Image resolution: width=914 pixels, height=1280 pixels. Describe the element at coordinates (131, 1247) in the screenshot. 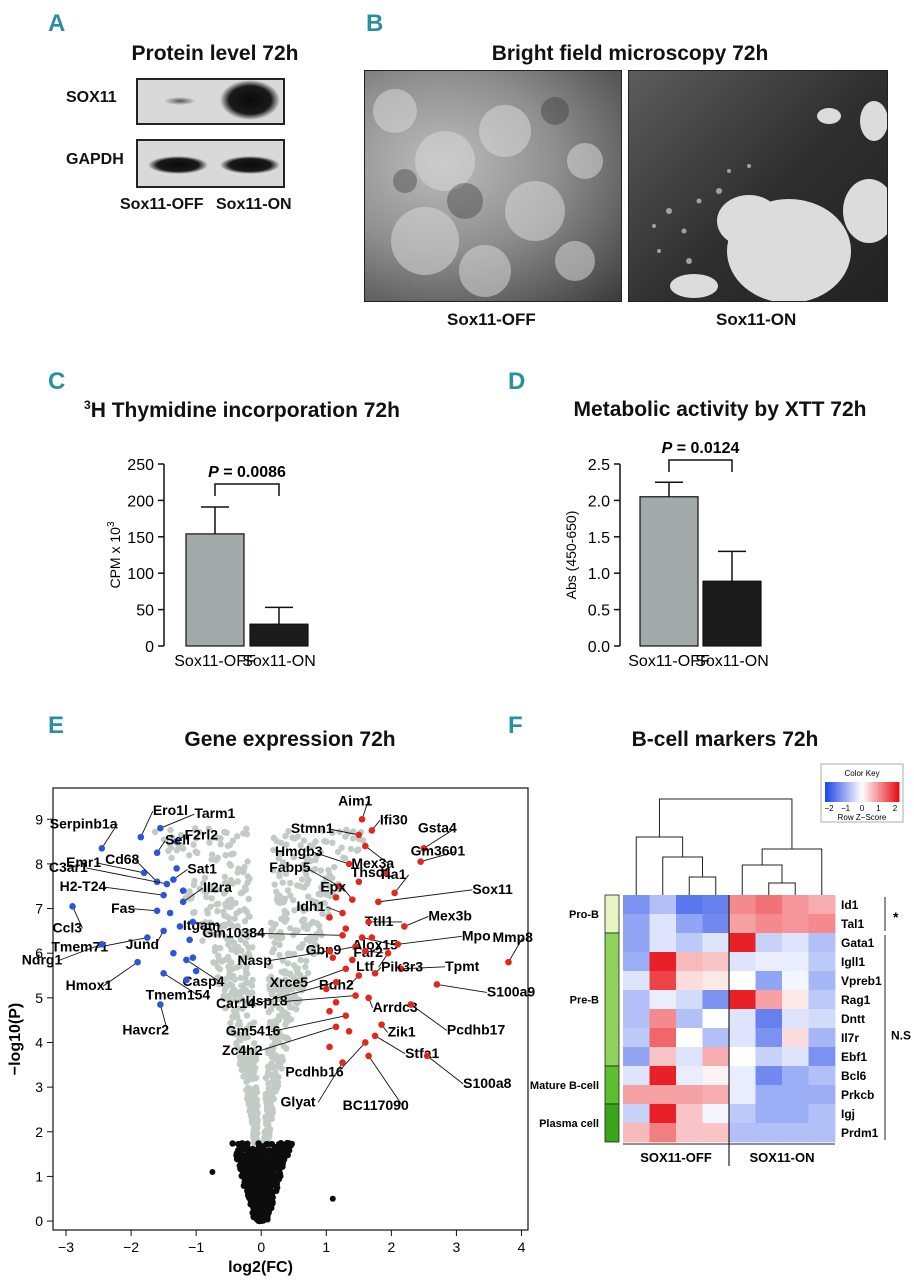

I see `x-tick-label: −2` at that location.